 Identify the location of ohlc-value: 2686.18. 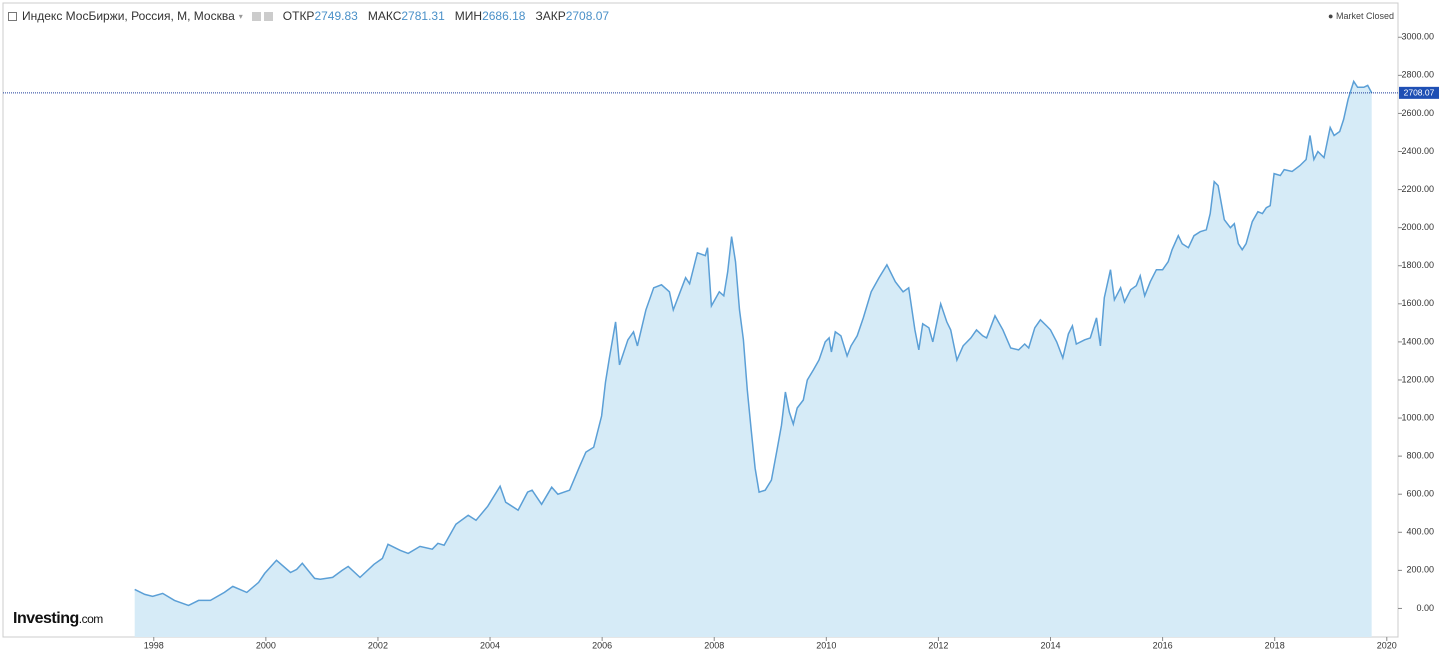
(504, 16).